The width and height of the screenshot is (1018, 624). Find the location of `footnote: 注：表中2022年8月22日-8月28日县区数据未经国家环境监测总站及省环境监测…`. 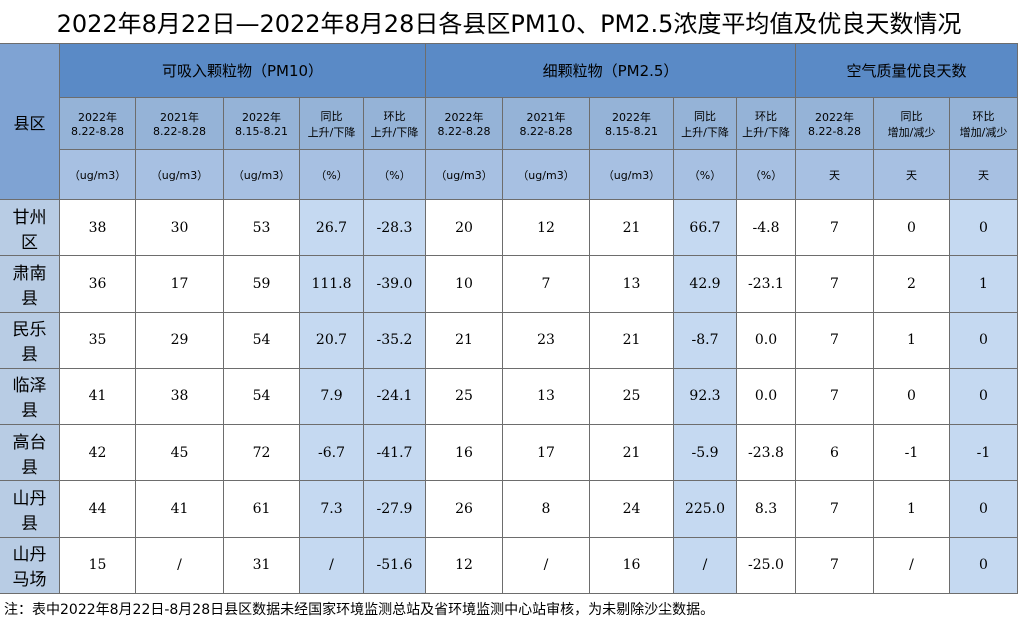

footnote: 注：表中2022年8月22日-8月28日县区数据未经国家环境监测总站及省环境监测… is located at coordinates (359, 610).